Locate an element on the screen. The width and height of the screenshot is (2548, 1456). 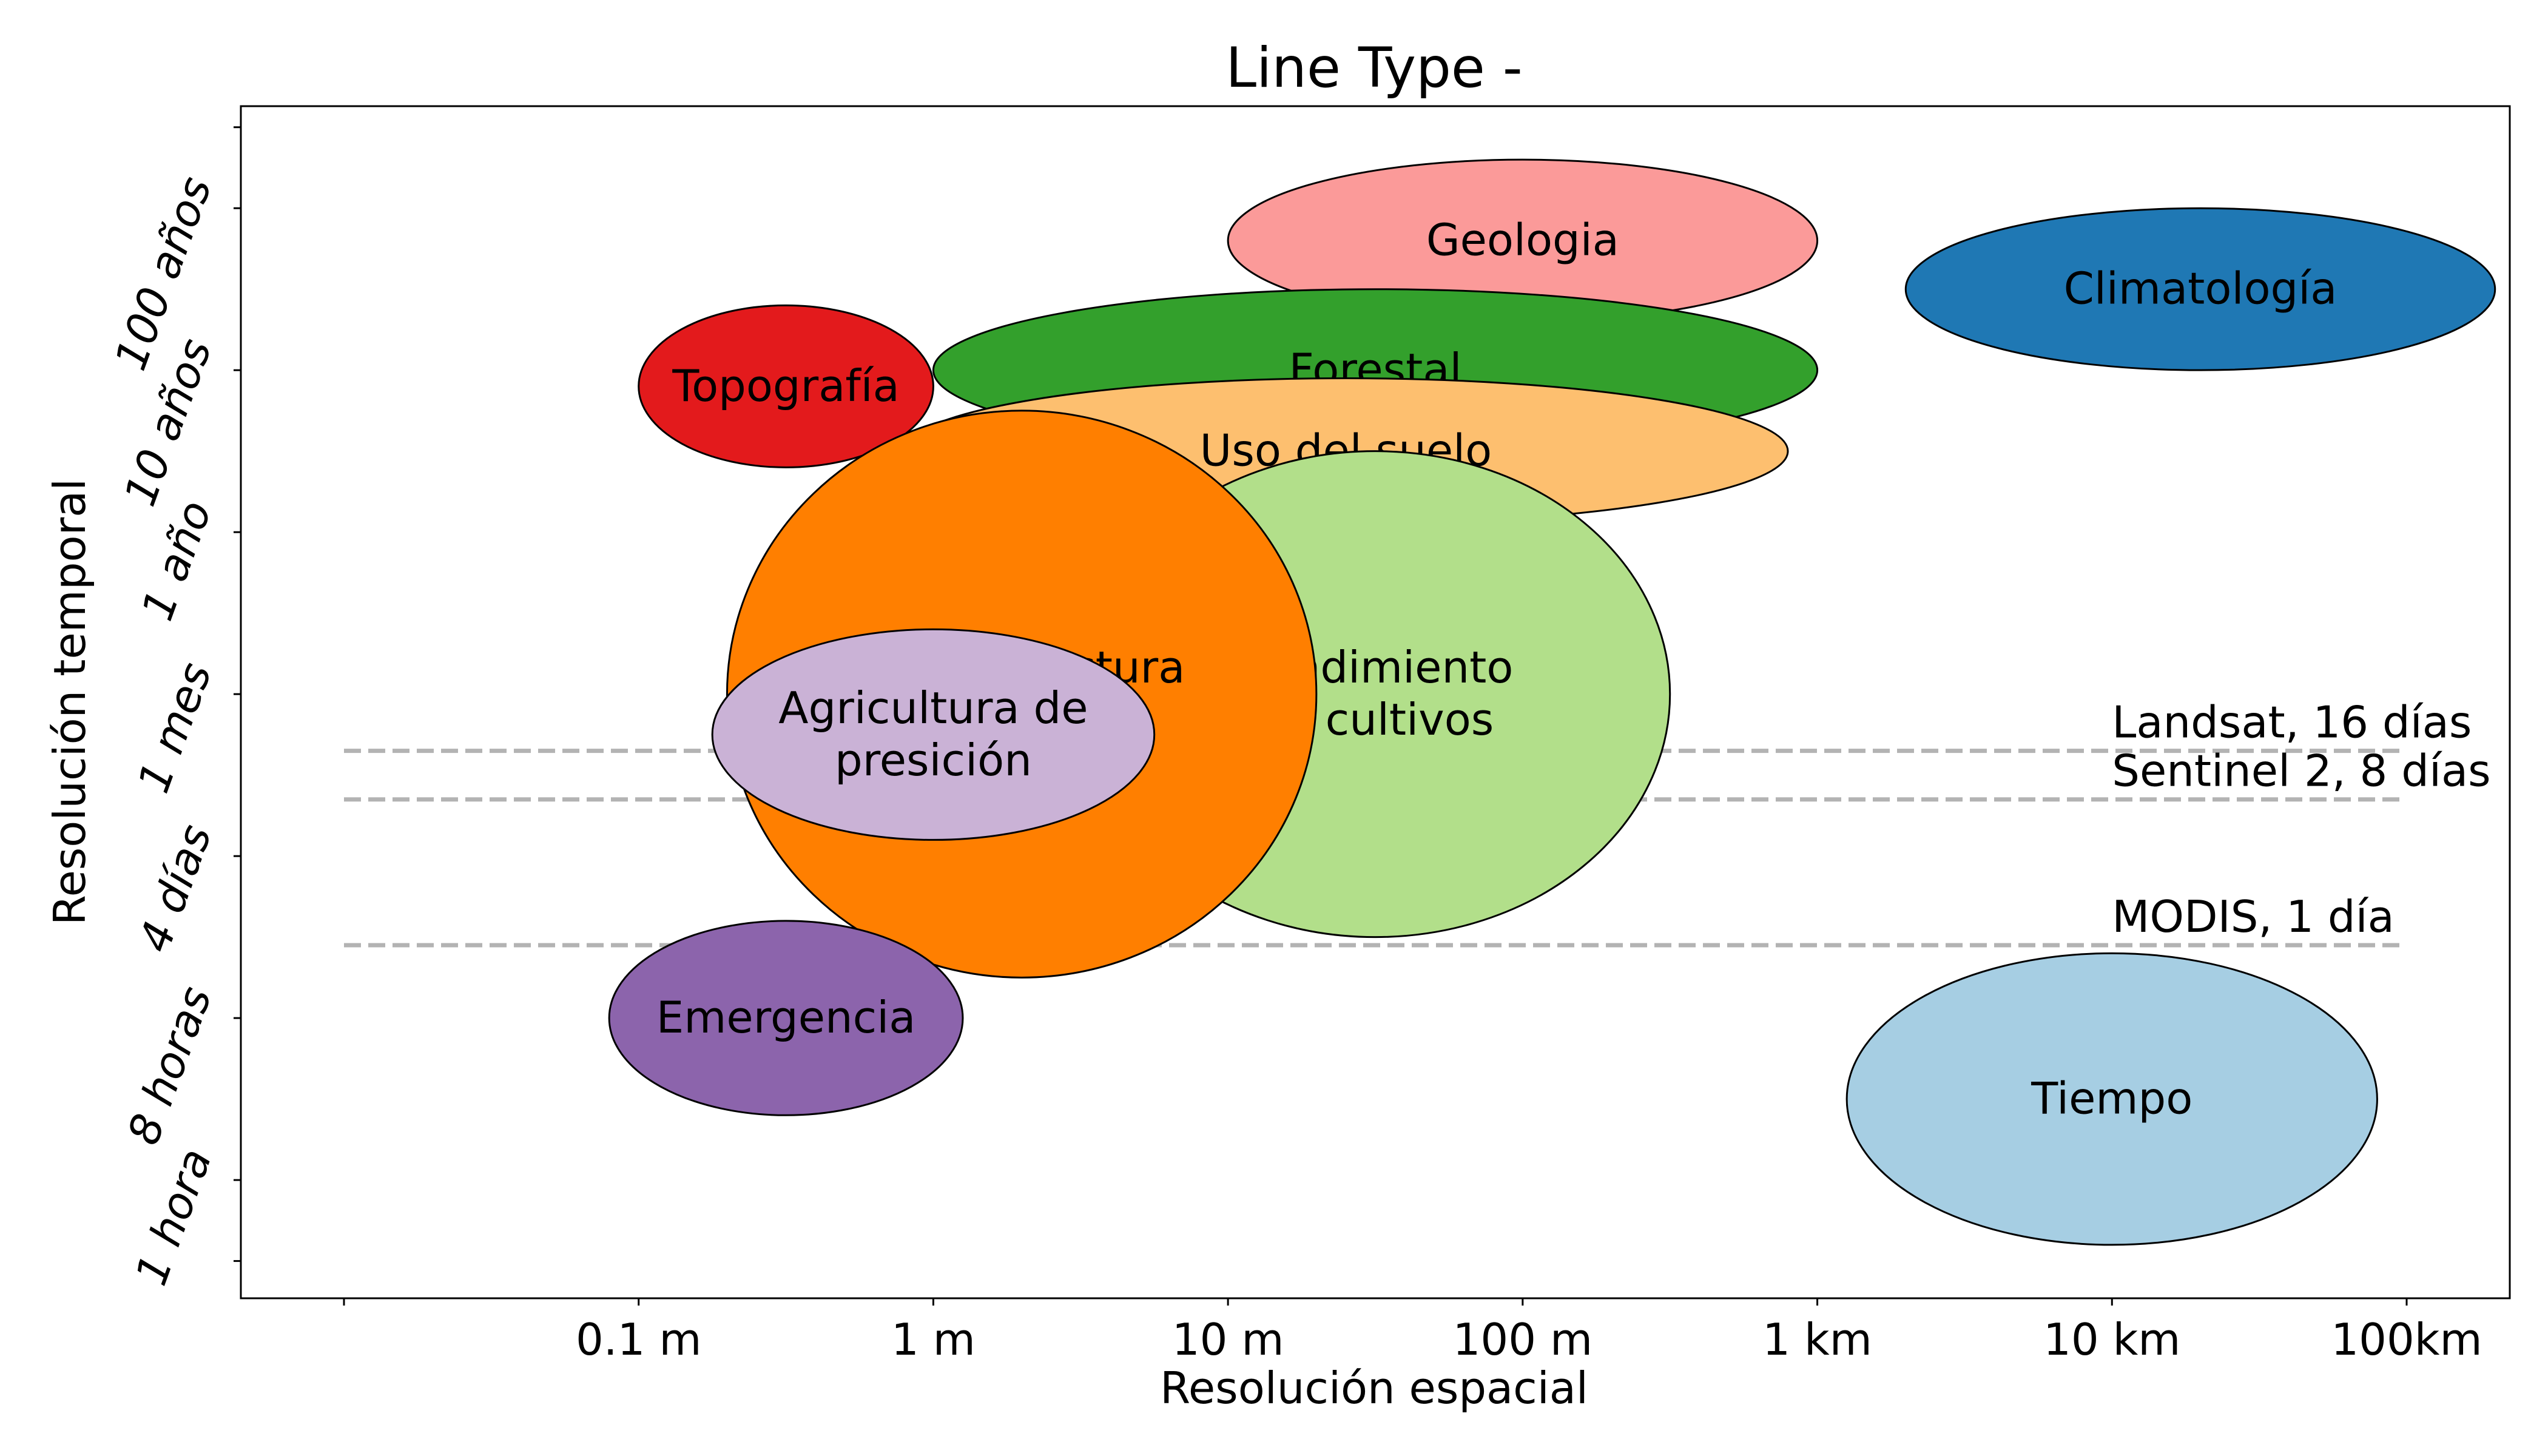
bubble-label: Emergencia is located at coordinates (786, 1017).